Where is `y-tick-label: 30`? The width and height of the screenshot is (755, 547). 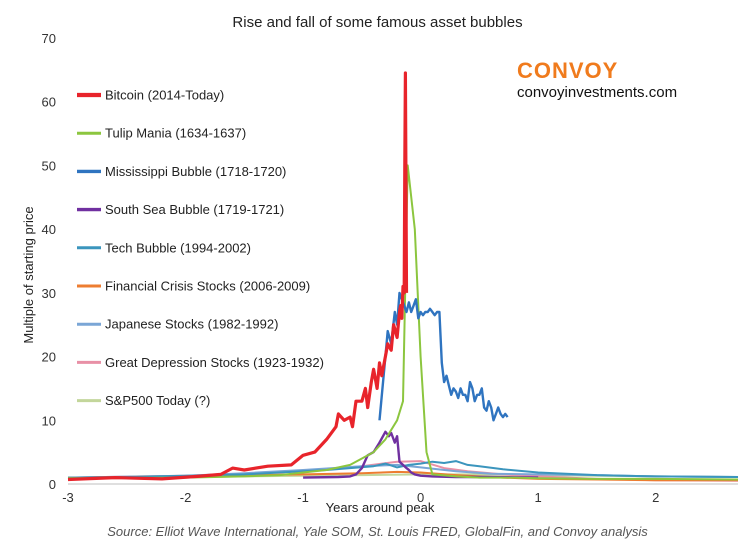
y-tick-label: 30 is located at coordinates (49, 293).